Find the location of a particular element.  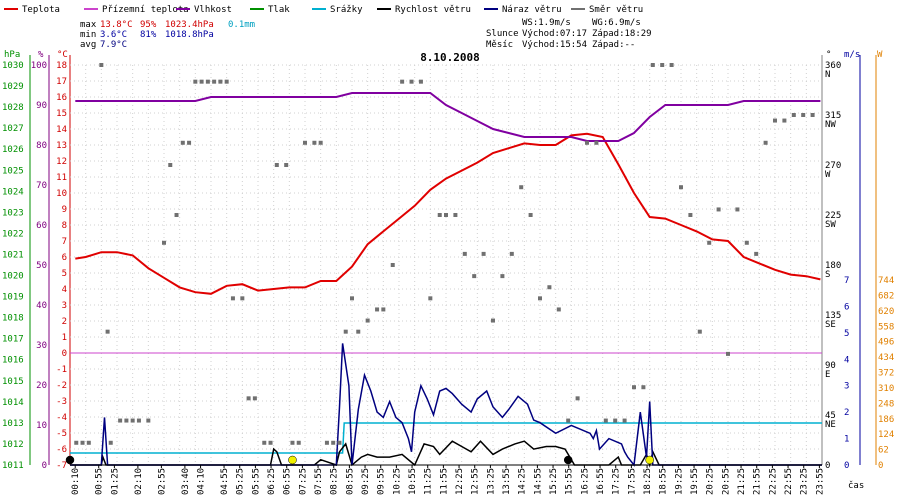

temp-tick-label: -3 is located at coordinates (61, 402).